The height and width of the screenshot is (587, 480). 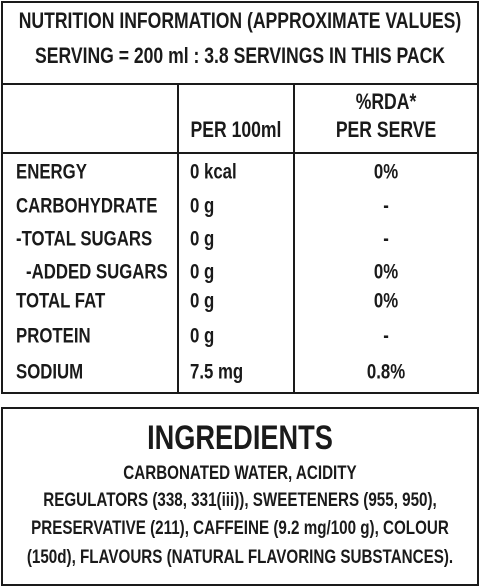 I want to click on column-header: %RDA*, so click(x=386, y=102).